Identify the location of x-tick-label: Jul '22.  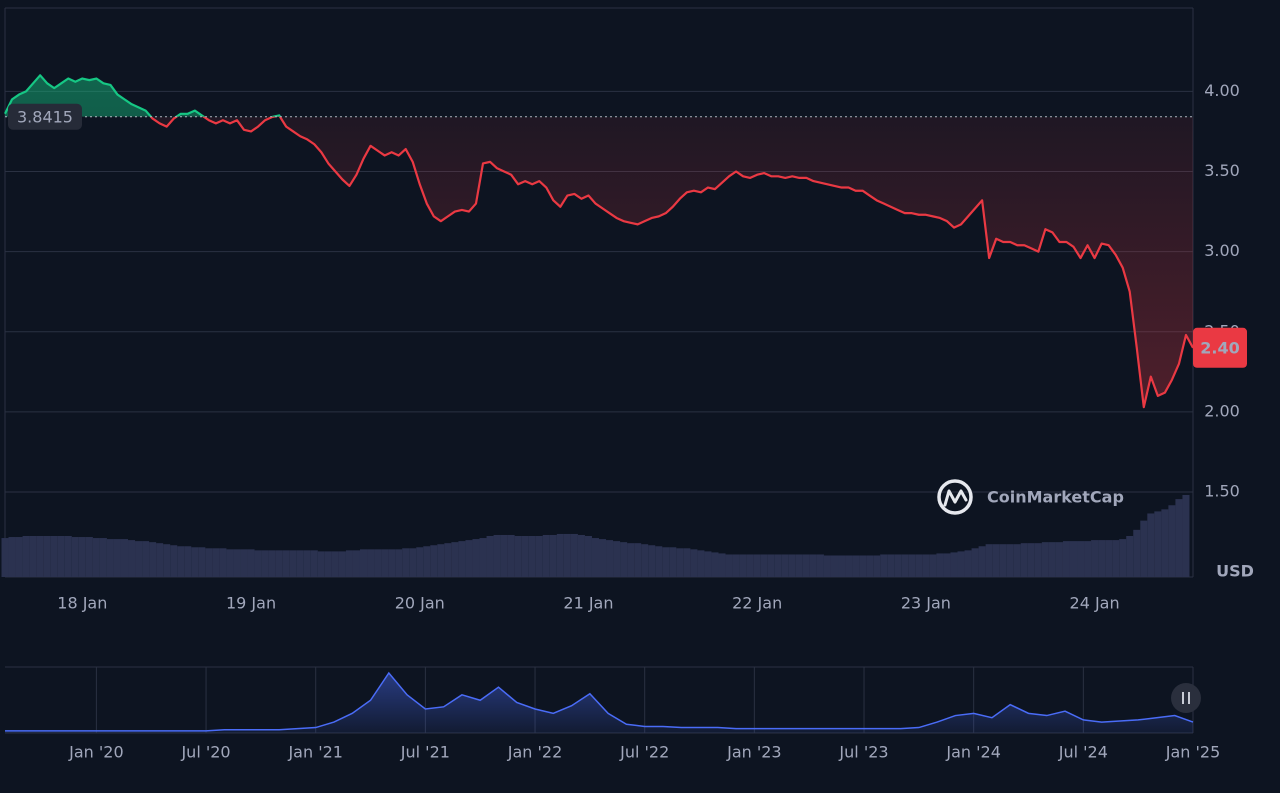
(644, 752).